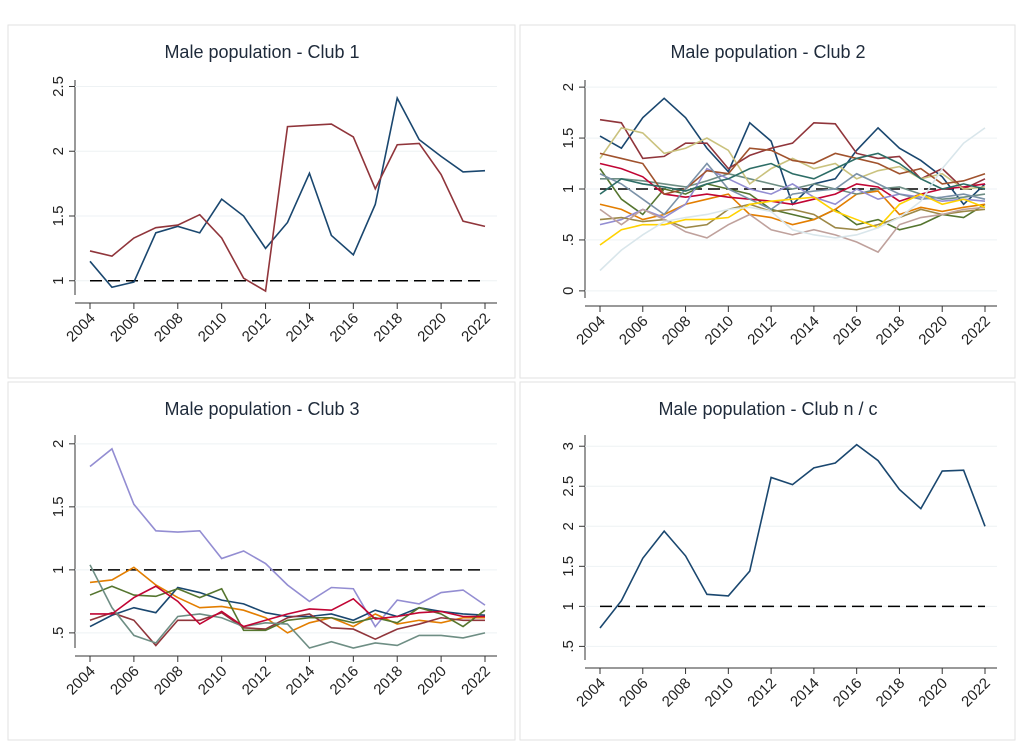  What do you see at coordinates (261, 52) in the screenshot?
I see `panel-title: Male population - Club 1` at bounding box center [261, 52].